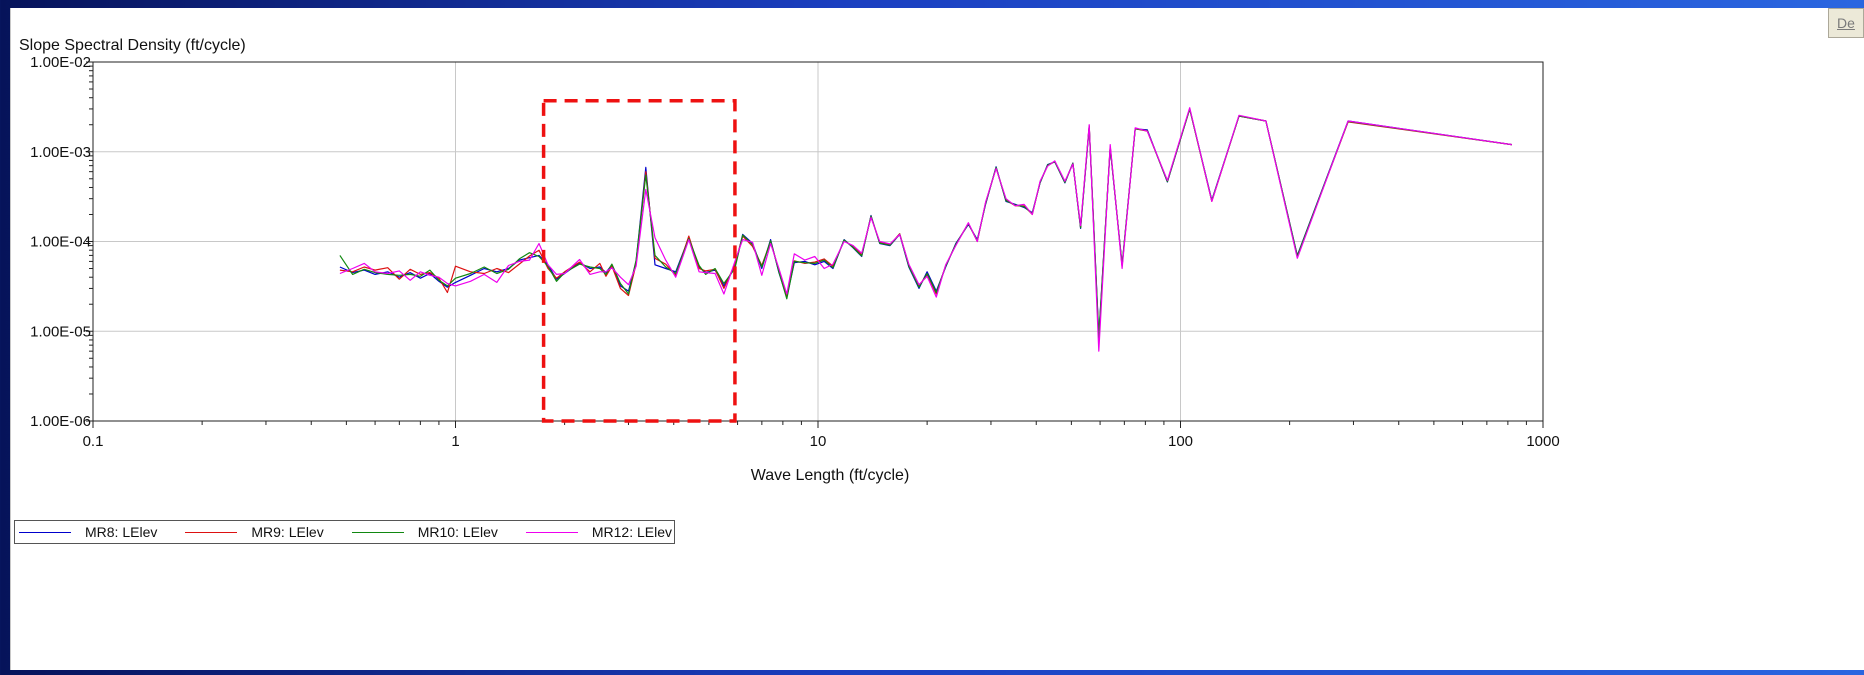  Describe the element at coordinates (455, 441) in the screenshot. I see `x-tick-label: 1` at that location.